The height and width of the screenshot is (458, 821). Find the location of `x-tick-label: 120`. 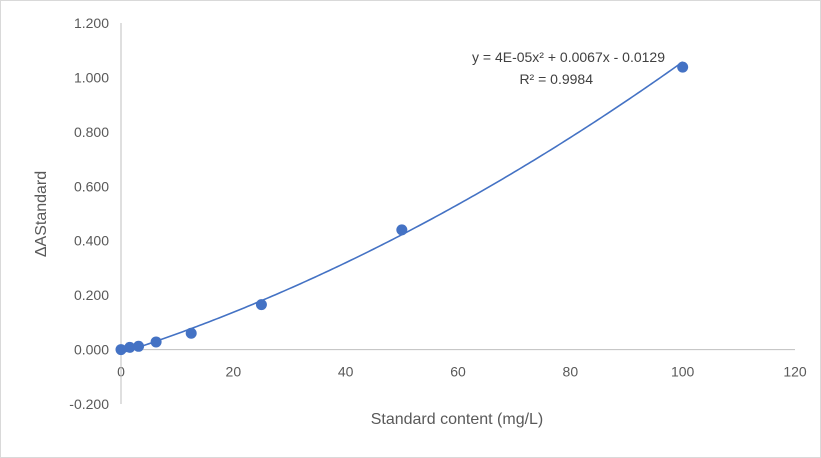

x-tick-label: 120 is located at coordinates (795, 372).